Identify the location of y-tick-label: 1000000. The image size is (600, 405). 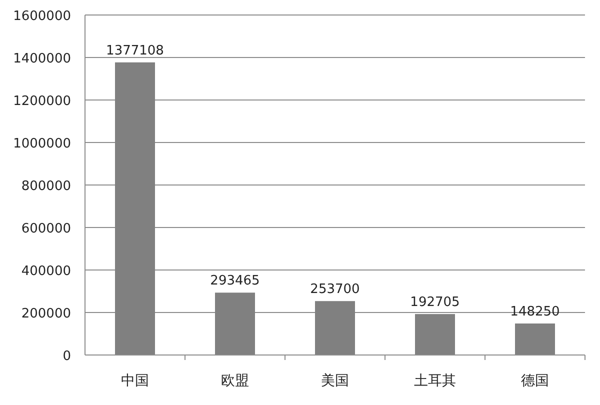
(42, 144).